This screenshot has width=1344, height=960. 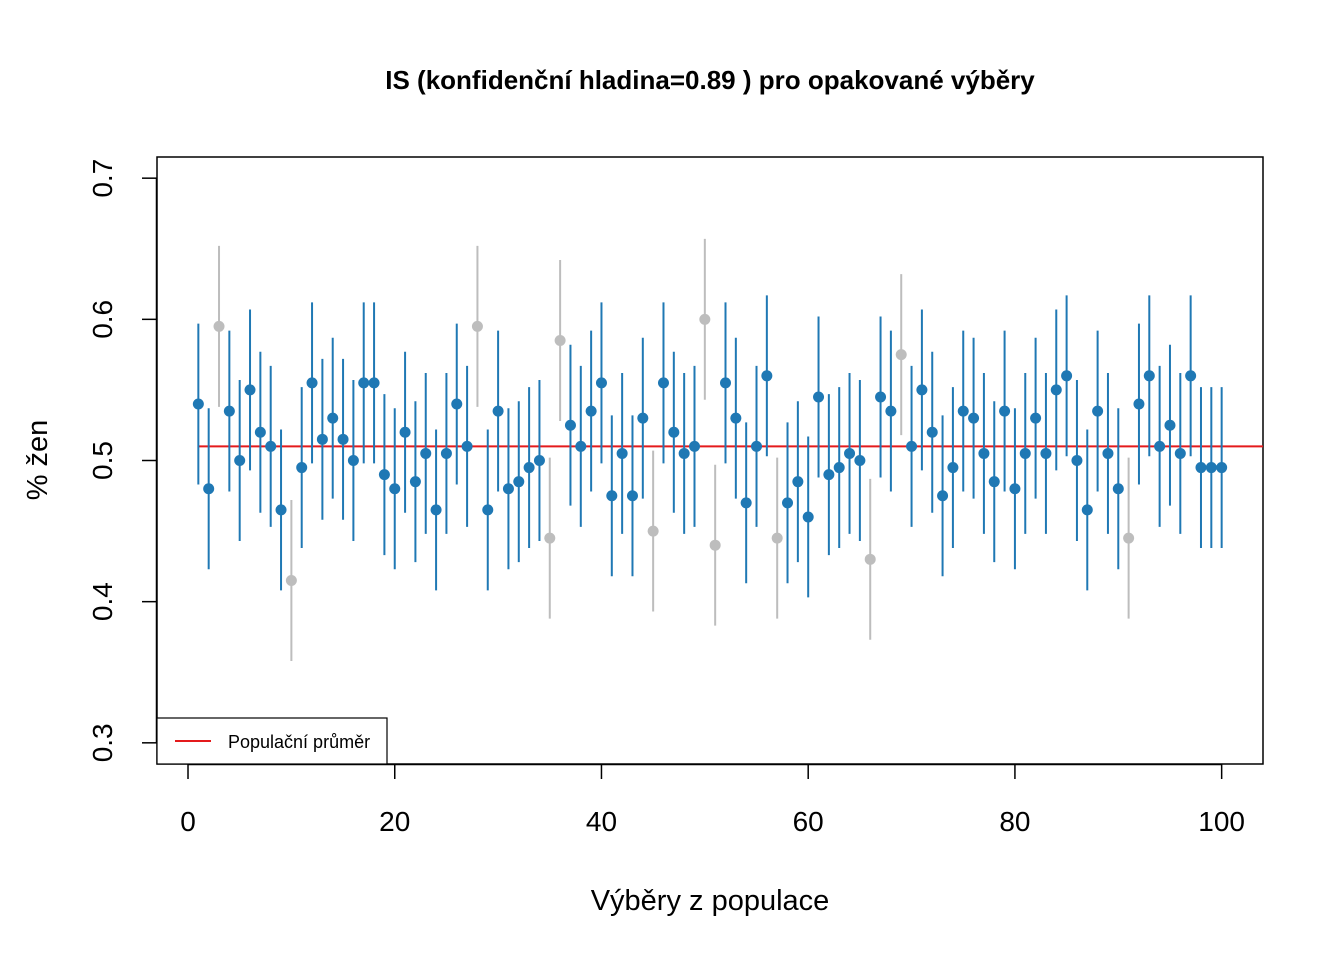 What do you see at coordinates (102, 742) in the screenshot?
I see `y-tick-label: 0.3` at bounding box center [102, 742].